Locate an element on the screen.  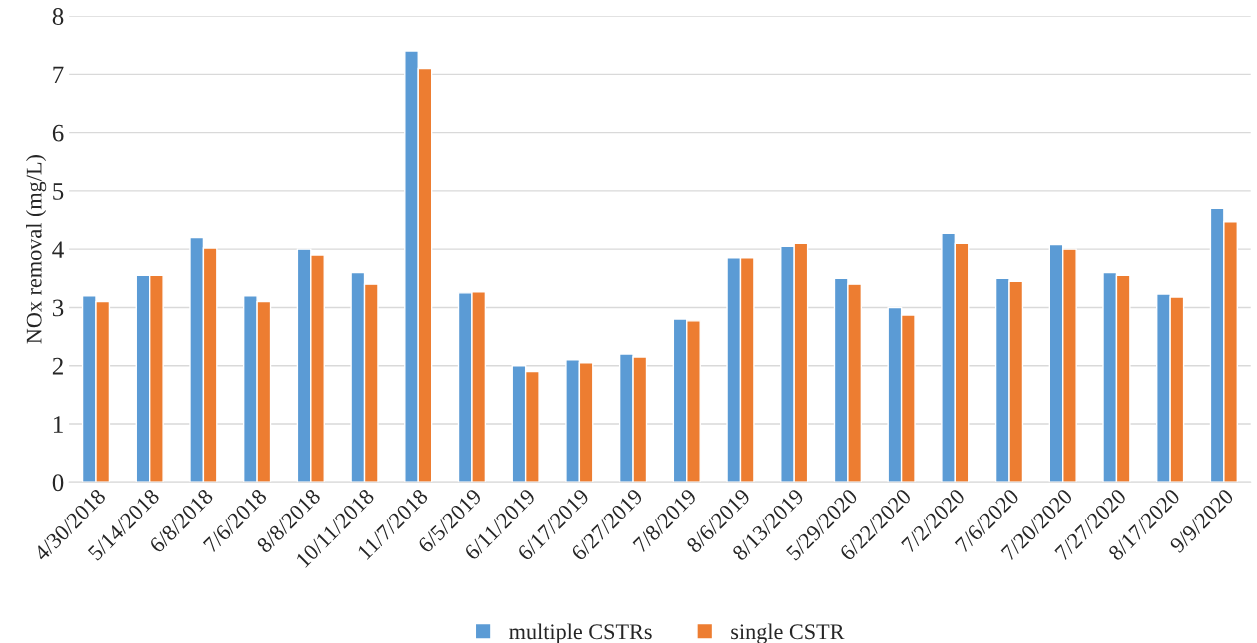
y-axis-title: NOx removal (mg/L) is located at coordinates (36, 249).